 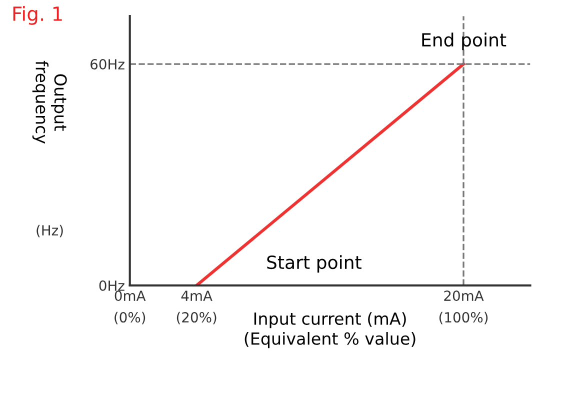 I want to click on x2-tick-label: (100%), so click(x=463, y=318).